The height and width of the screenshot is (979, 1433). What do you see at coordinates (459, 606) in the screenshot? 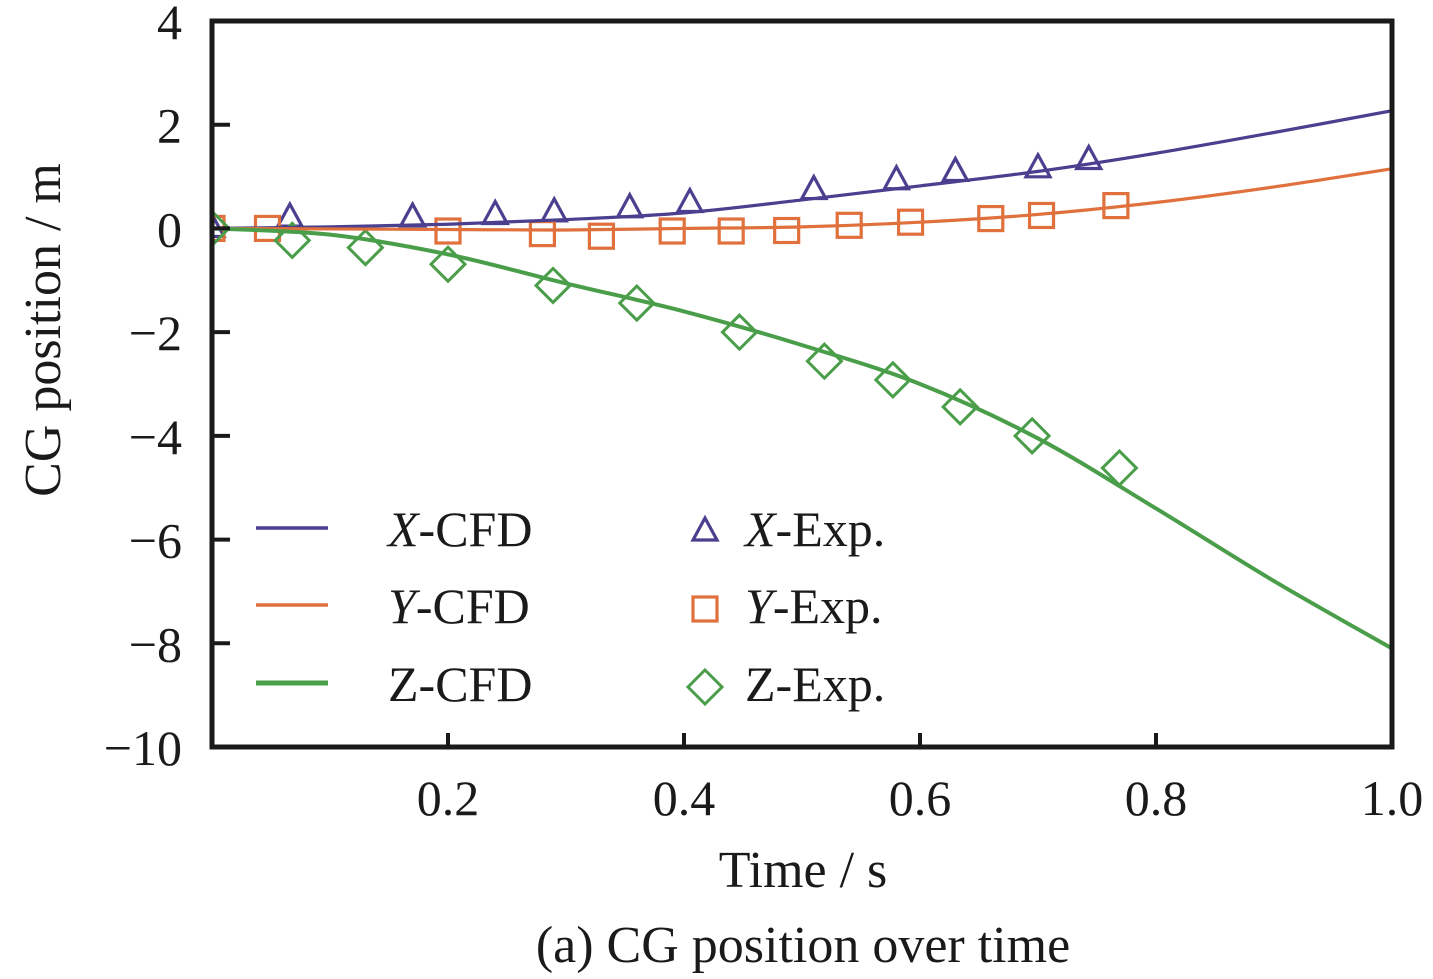
I see `legend-label: Y-CFD` at bounding box center [459, 606].